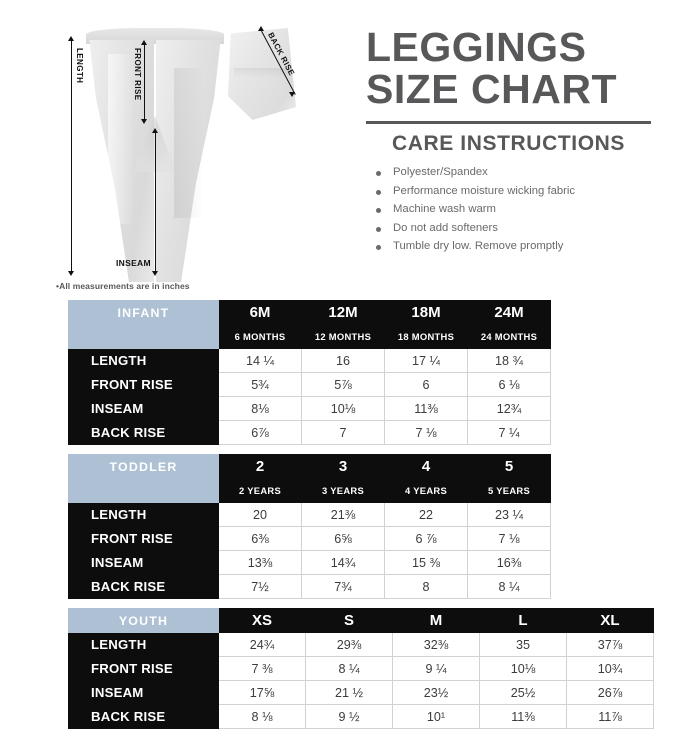 The image size is (700, 729). What do you see at coordinates (426, 490) in the screenshot?
I see `size-sublabel: 4 YEARS` at bounding box center [426, 490].